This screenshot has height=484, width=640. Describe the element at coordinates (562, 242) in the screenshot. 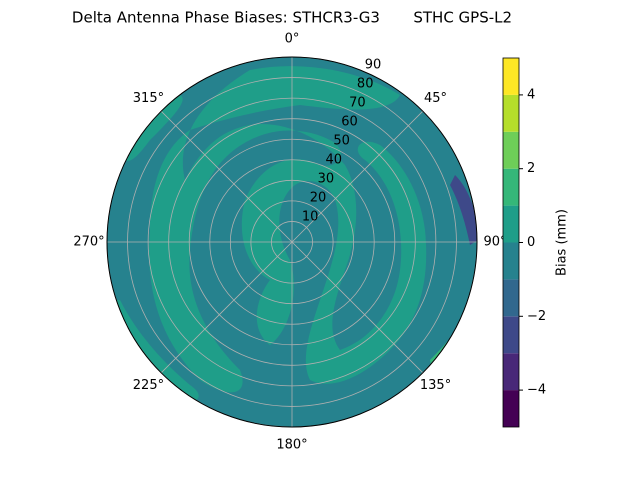

I see `colorbar-label: Bias (mm)` at that location.